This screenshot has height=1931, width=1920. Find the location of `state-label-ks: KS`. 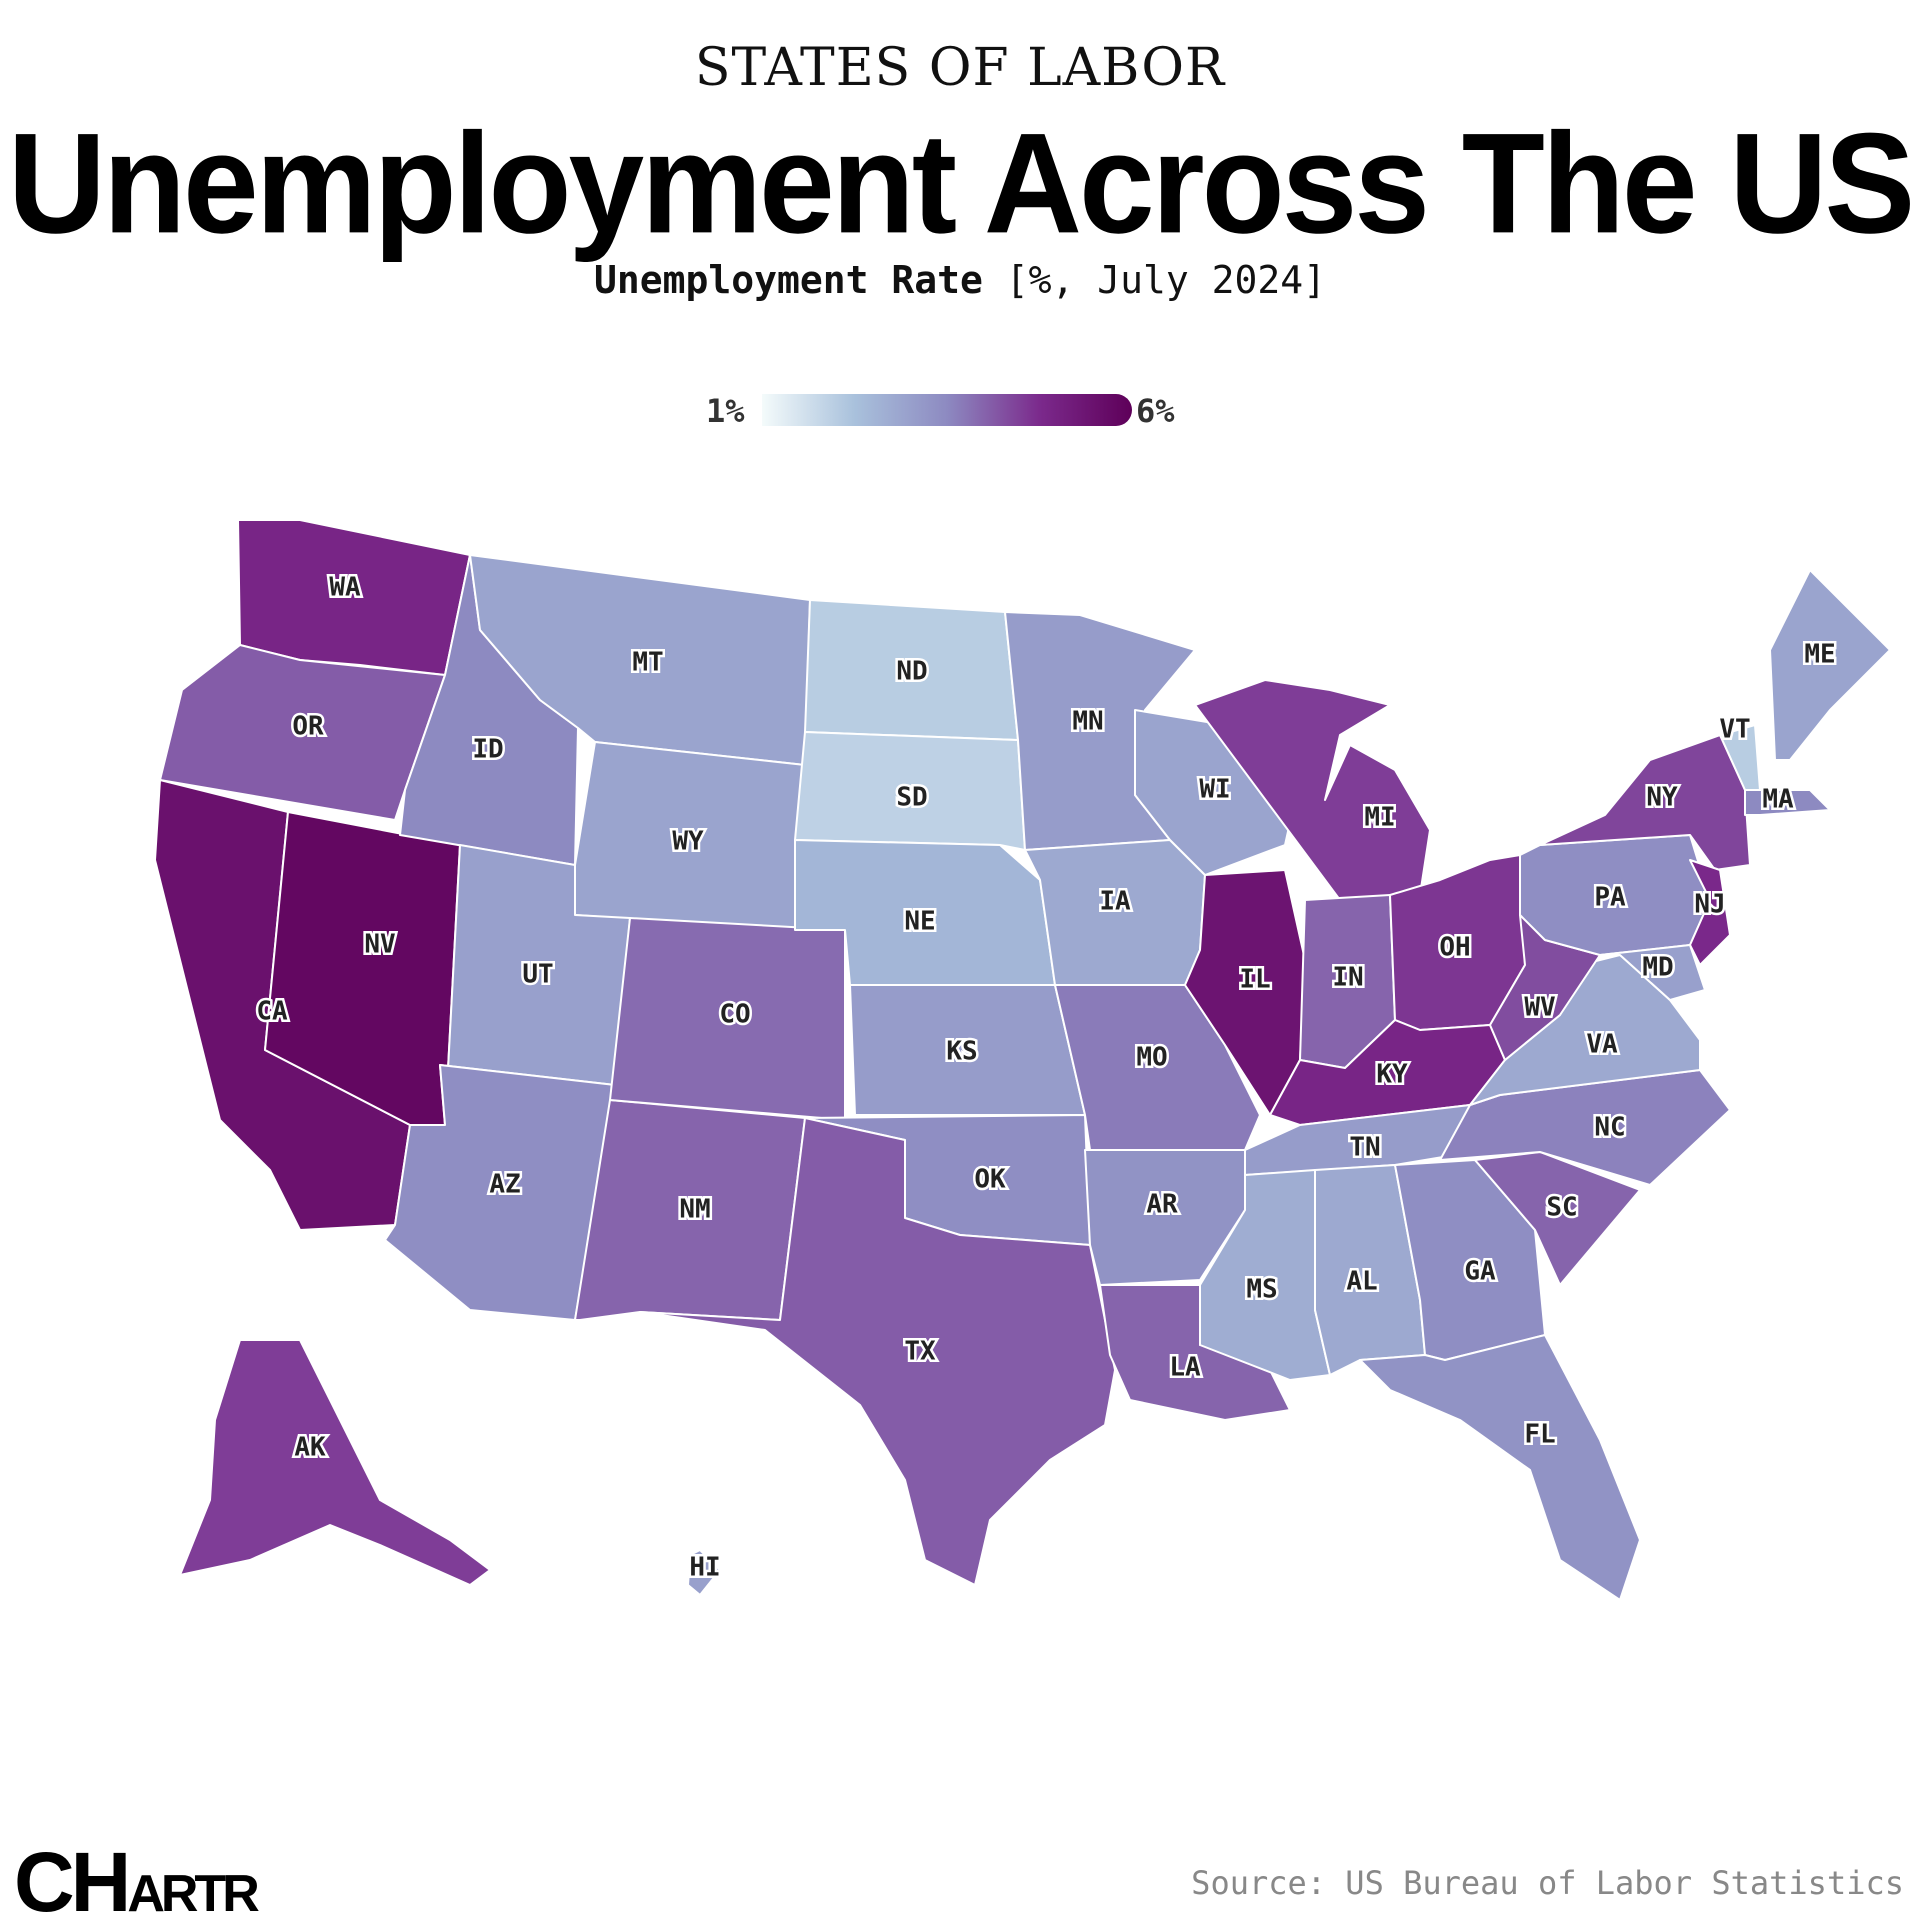

state-label-ks: KS is located at coordinates (961, 1052).